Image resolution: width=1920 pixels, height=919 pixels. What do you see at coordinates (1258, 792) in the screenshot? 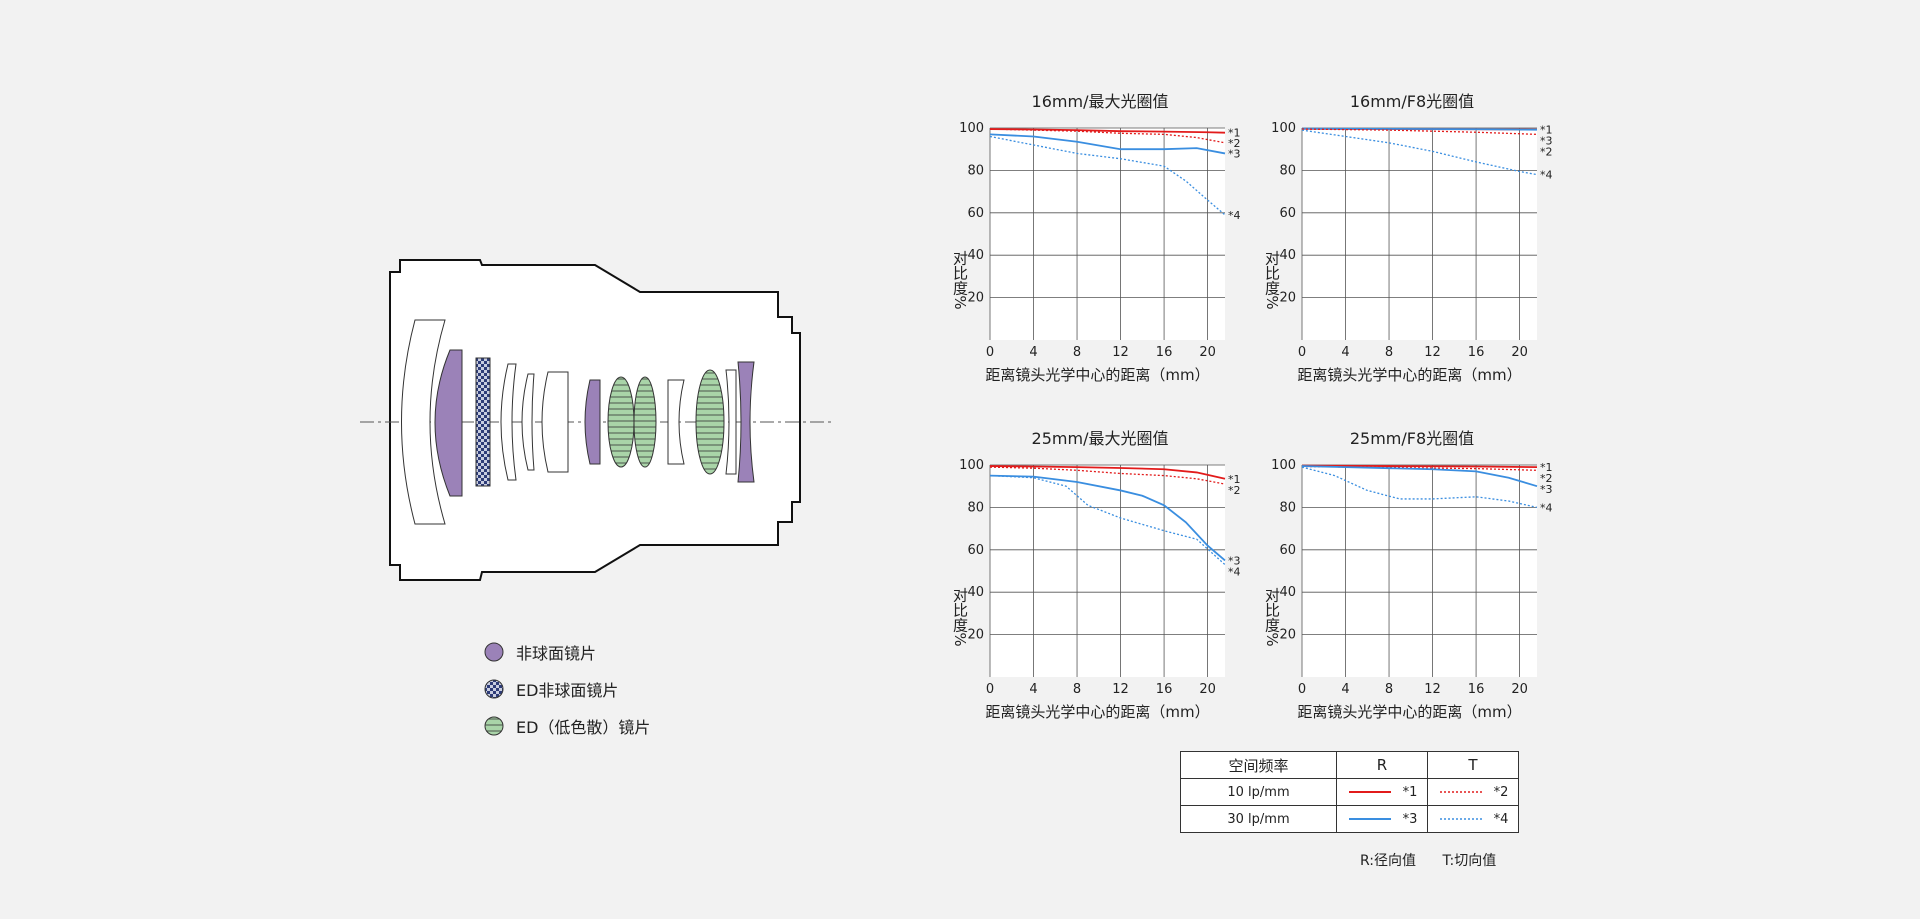
I see `freq-cell: 10 lp/mm` at bounding box center [1258, 792].